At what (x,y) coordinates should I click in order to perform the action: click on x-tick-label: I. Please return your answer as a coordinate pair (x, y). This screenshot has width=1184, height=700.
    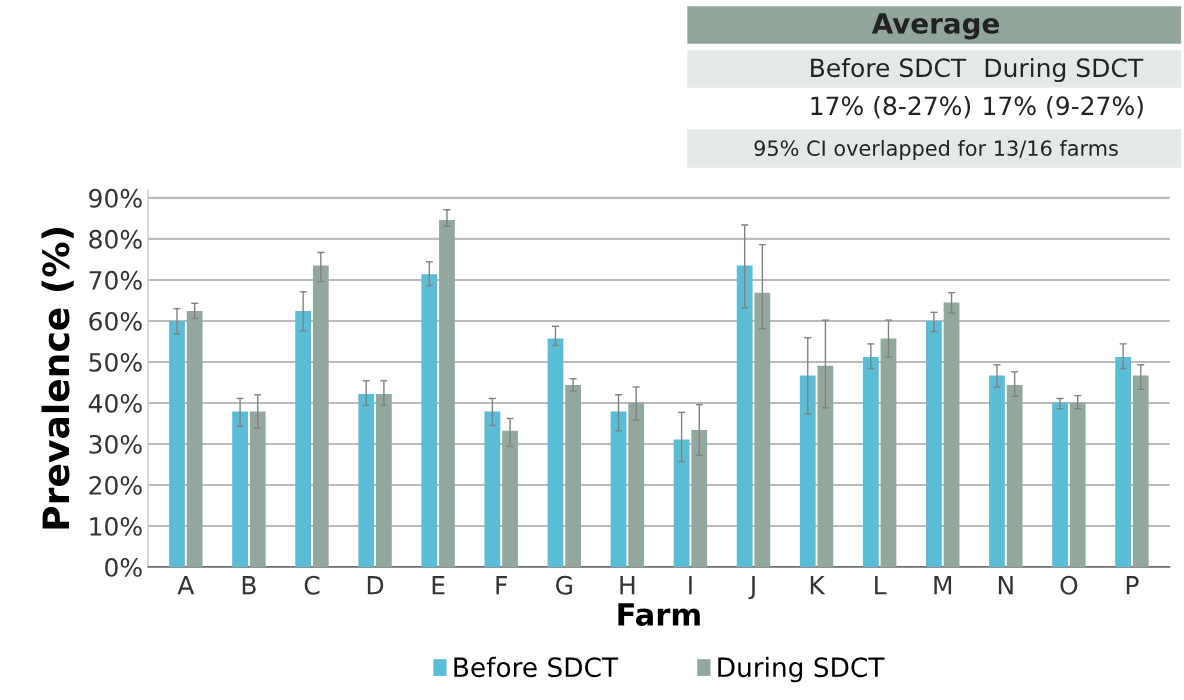
    Looking at the image, I should click on (690, 585).